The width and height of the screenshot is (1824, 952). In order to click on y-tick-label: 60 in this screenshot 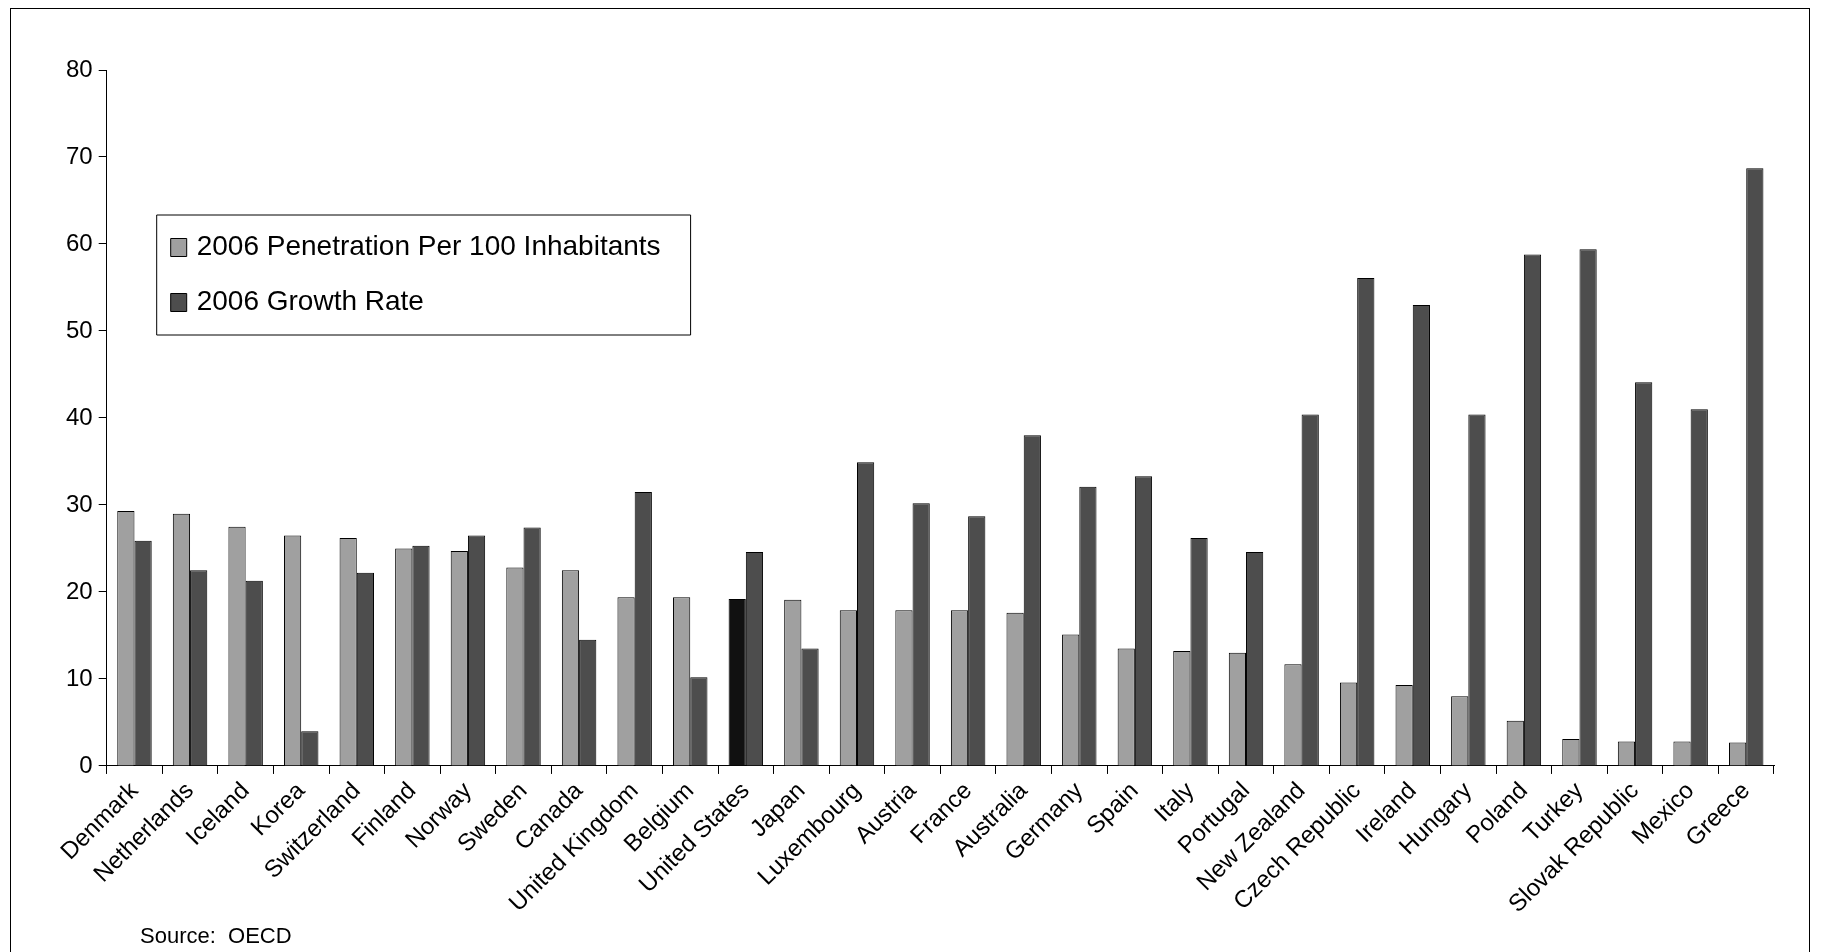, I will do `click(79, 242)`.